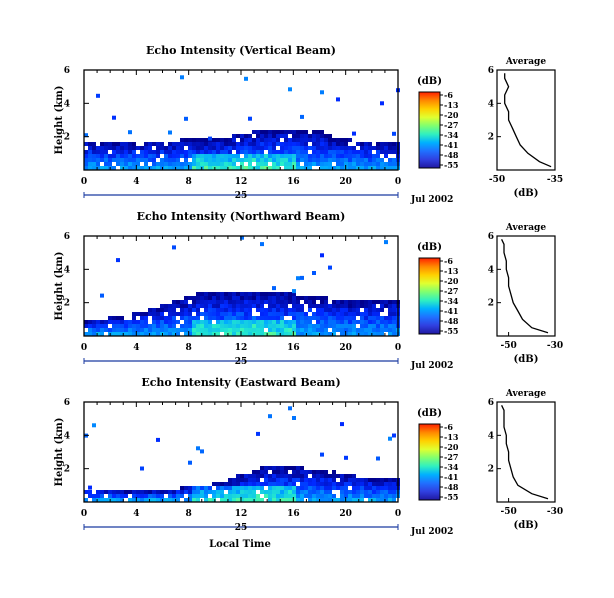  I want to click on average-y-tick-label: 6, so click(491, 237).